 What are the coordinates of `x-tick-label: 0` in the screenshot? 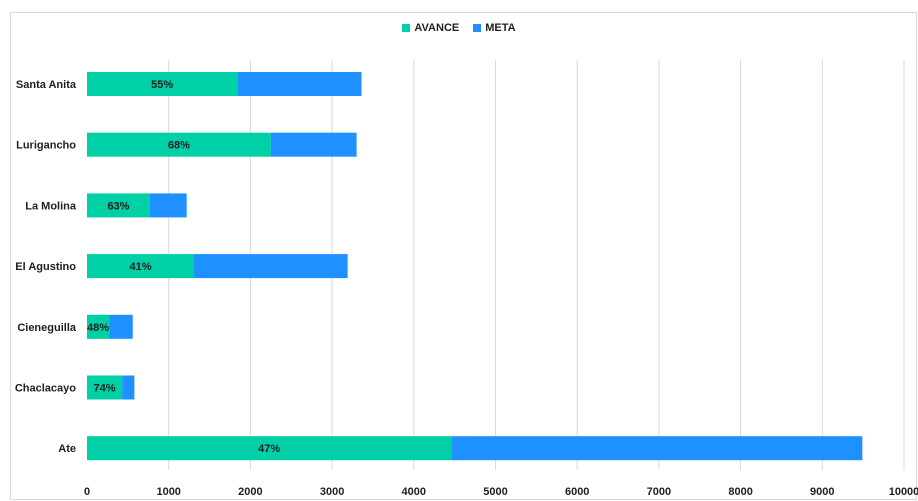 It's located at (87, 492).